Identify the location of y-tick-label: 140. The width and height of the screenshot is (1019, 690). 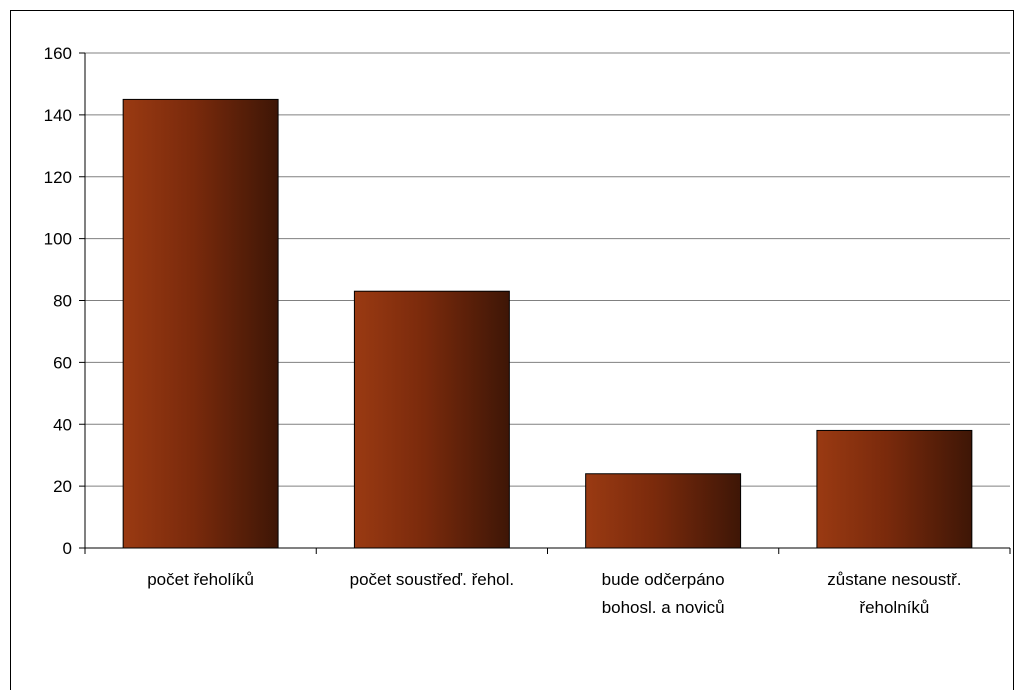
(58, 115).